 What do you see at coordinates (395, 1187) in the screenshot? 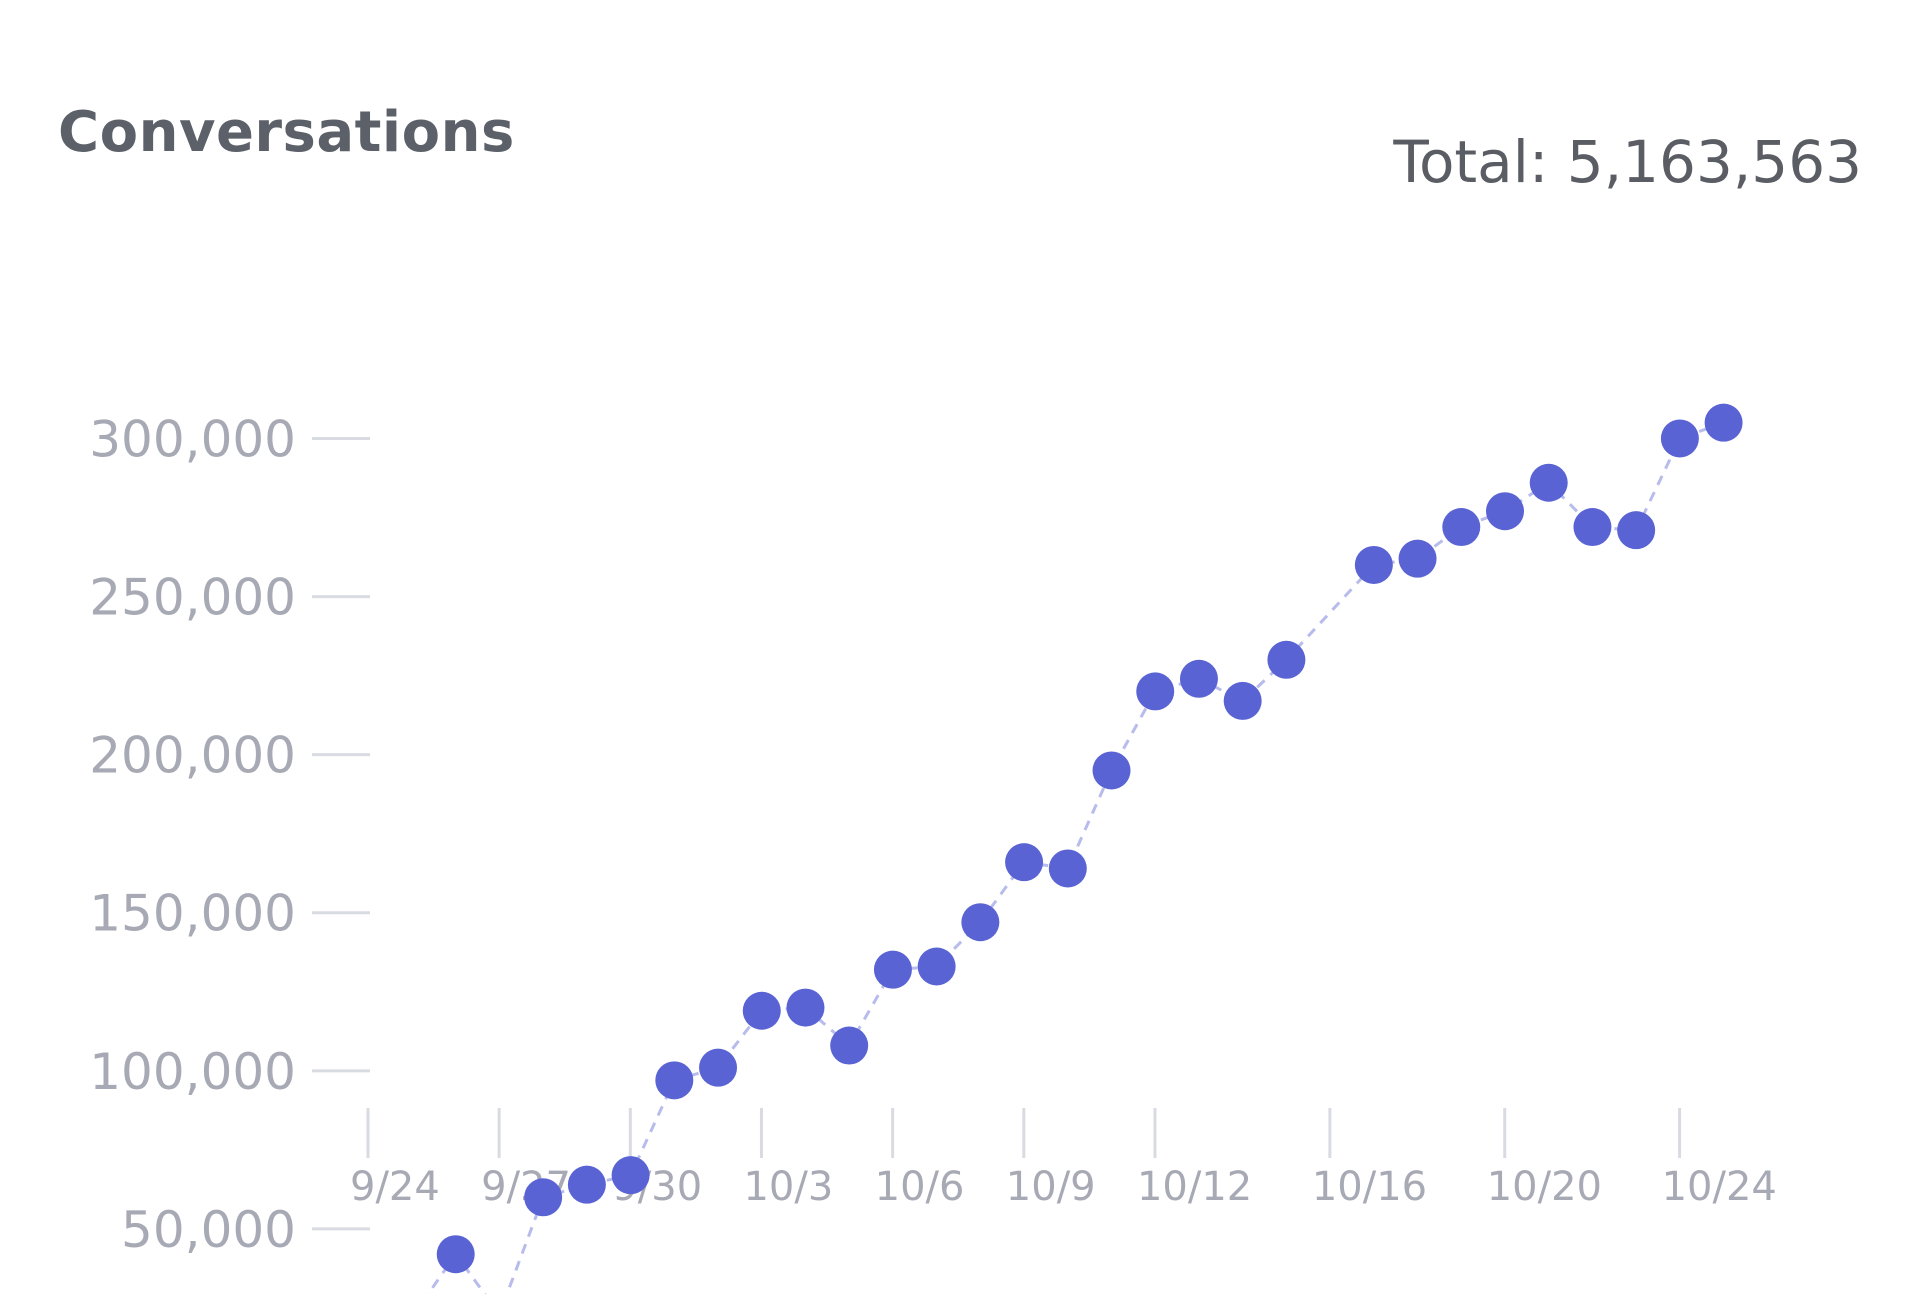
I see `x-tick-label: 9/24` at bounding box center [395, 1187].